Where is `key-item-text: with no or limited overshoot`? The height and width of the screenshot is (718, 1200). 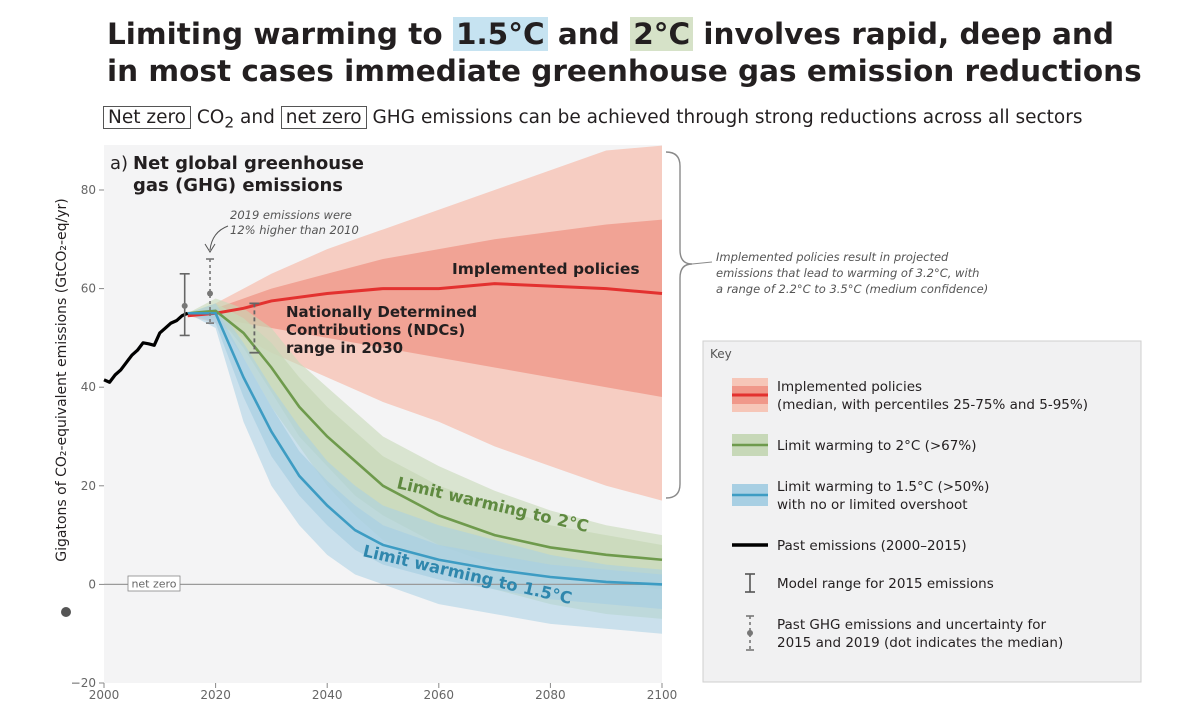
key-item-text: with no or limited overshoot is located at coordinates (872, 505).